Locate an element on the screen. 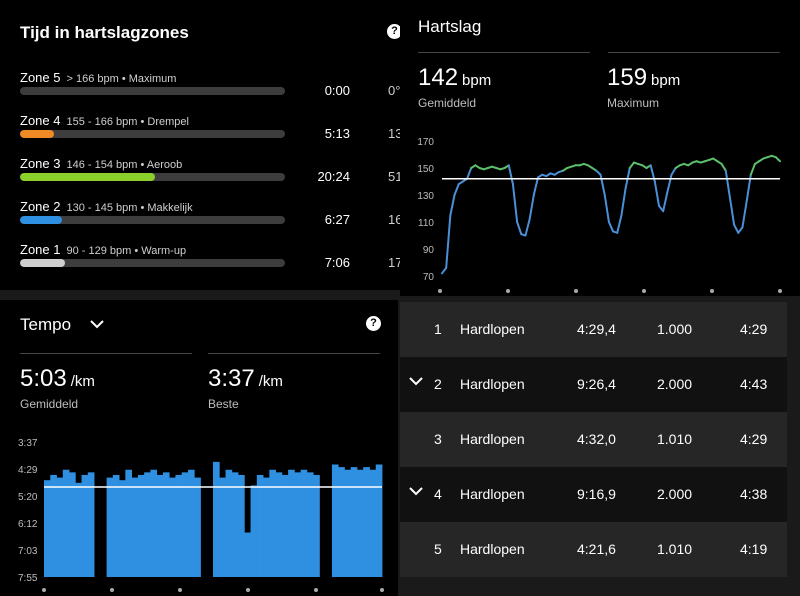 This screenshot has height=596, width=800. zone-percent: 0° is located at coordinates (394, 90).